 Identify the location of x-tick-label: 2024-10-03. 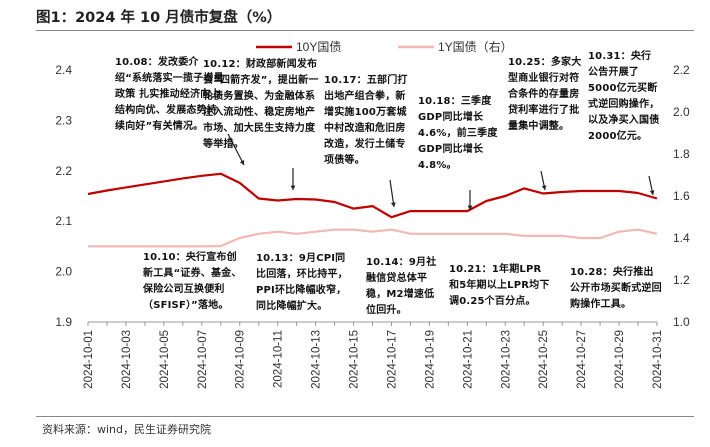
(127, 359).